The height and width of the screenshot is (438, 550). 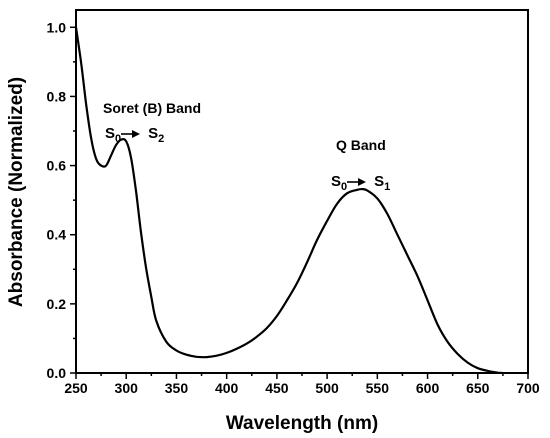 What do you see at coordinates (57, 27) in the screenshot?
I see `y-tick-label: 1.0` at bounding box center [57, 27].